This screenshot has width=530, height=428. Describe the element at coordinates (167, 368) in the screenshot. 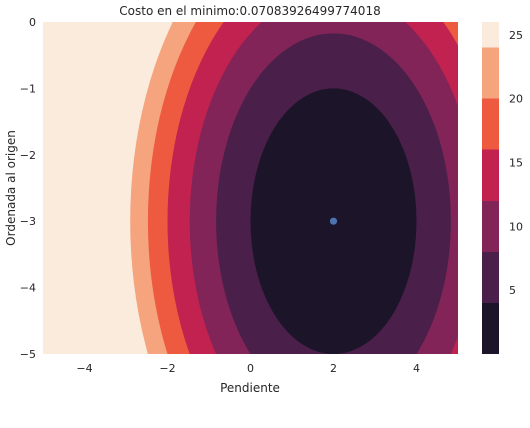

I see `x-tick-label: −2` at that location.